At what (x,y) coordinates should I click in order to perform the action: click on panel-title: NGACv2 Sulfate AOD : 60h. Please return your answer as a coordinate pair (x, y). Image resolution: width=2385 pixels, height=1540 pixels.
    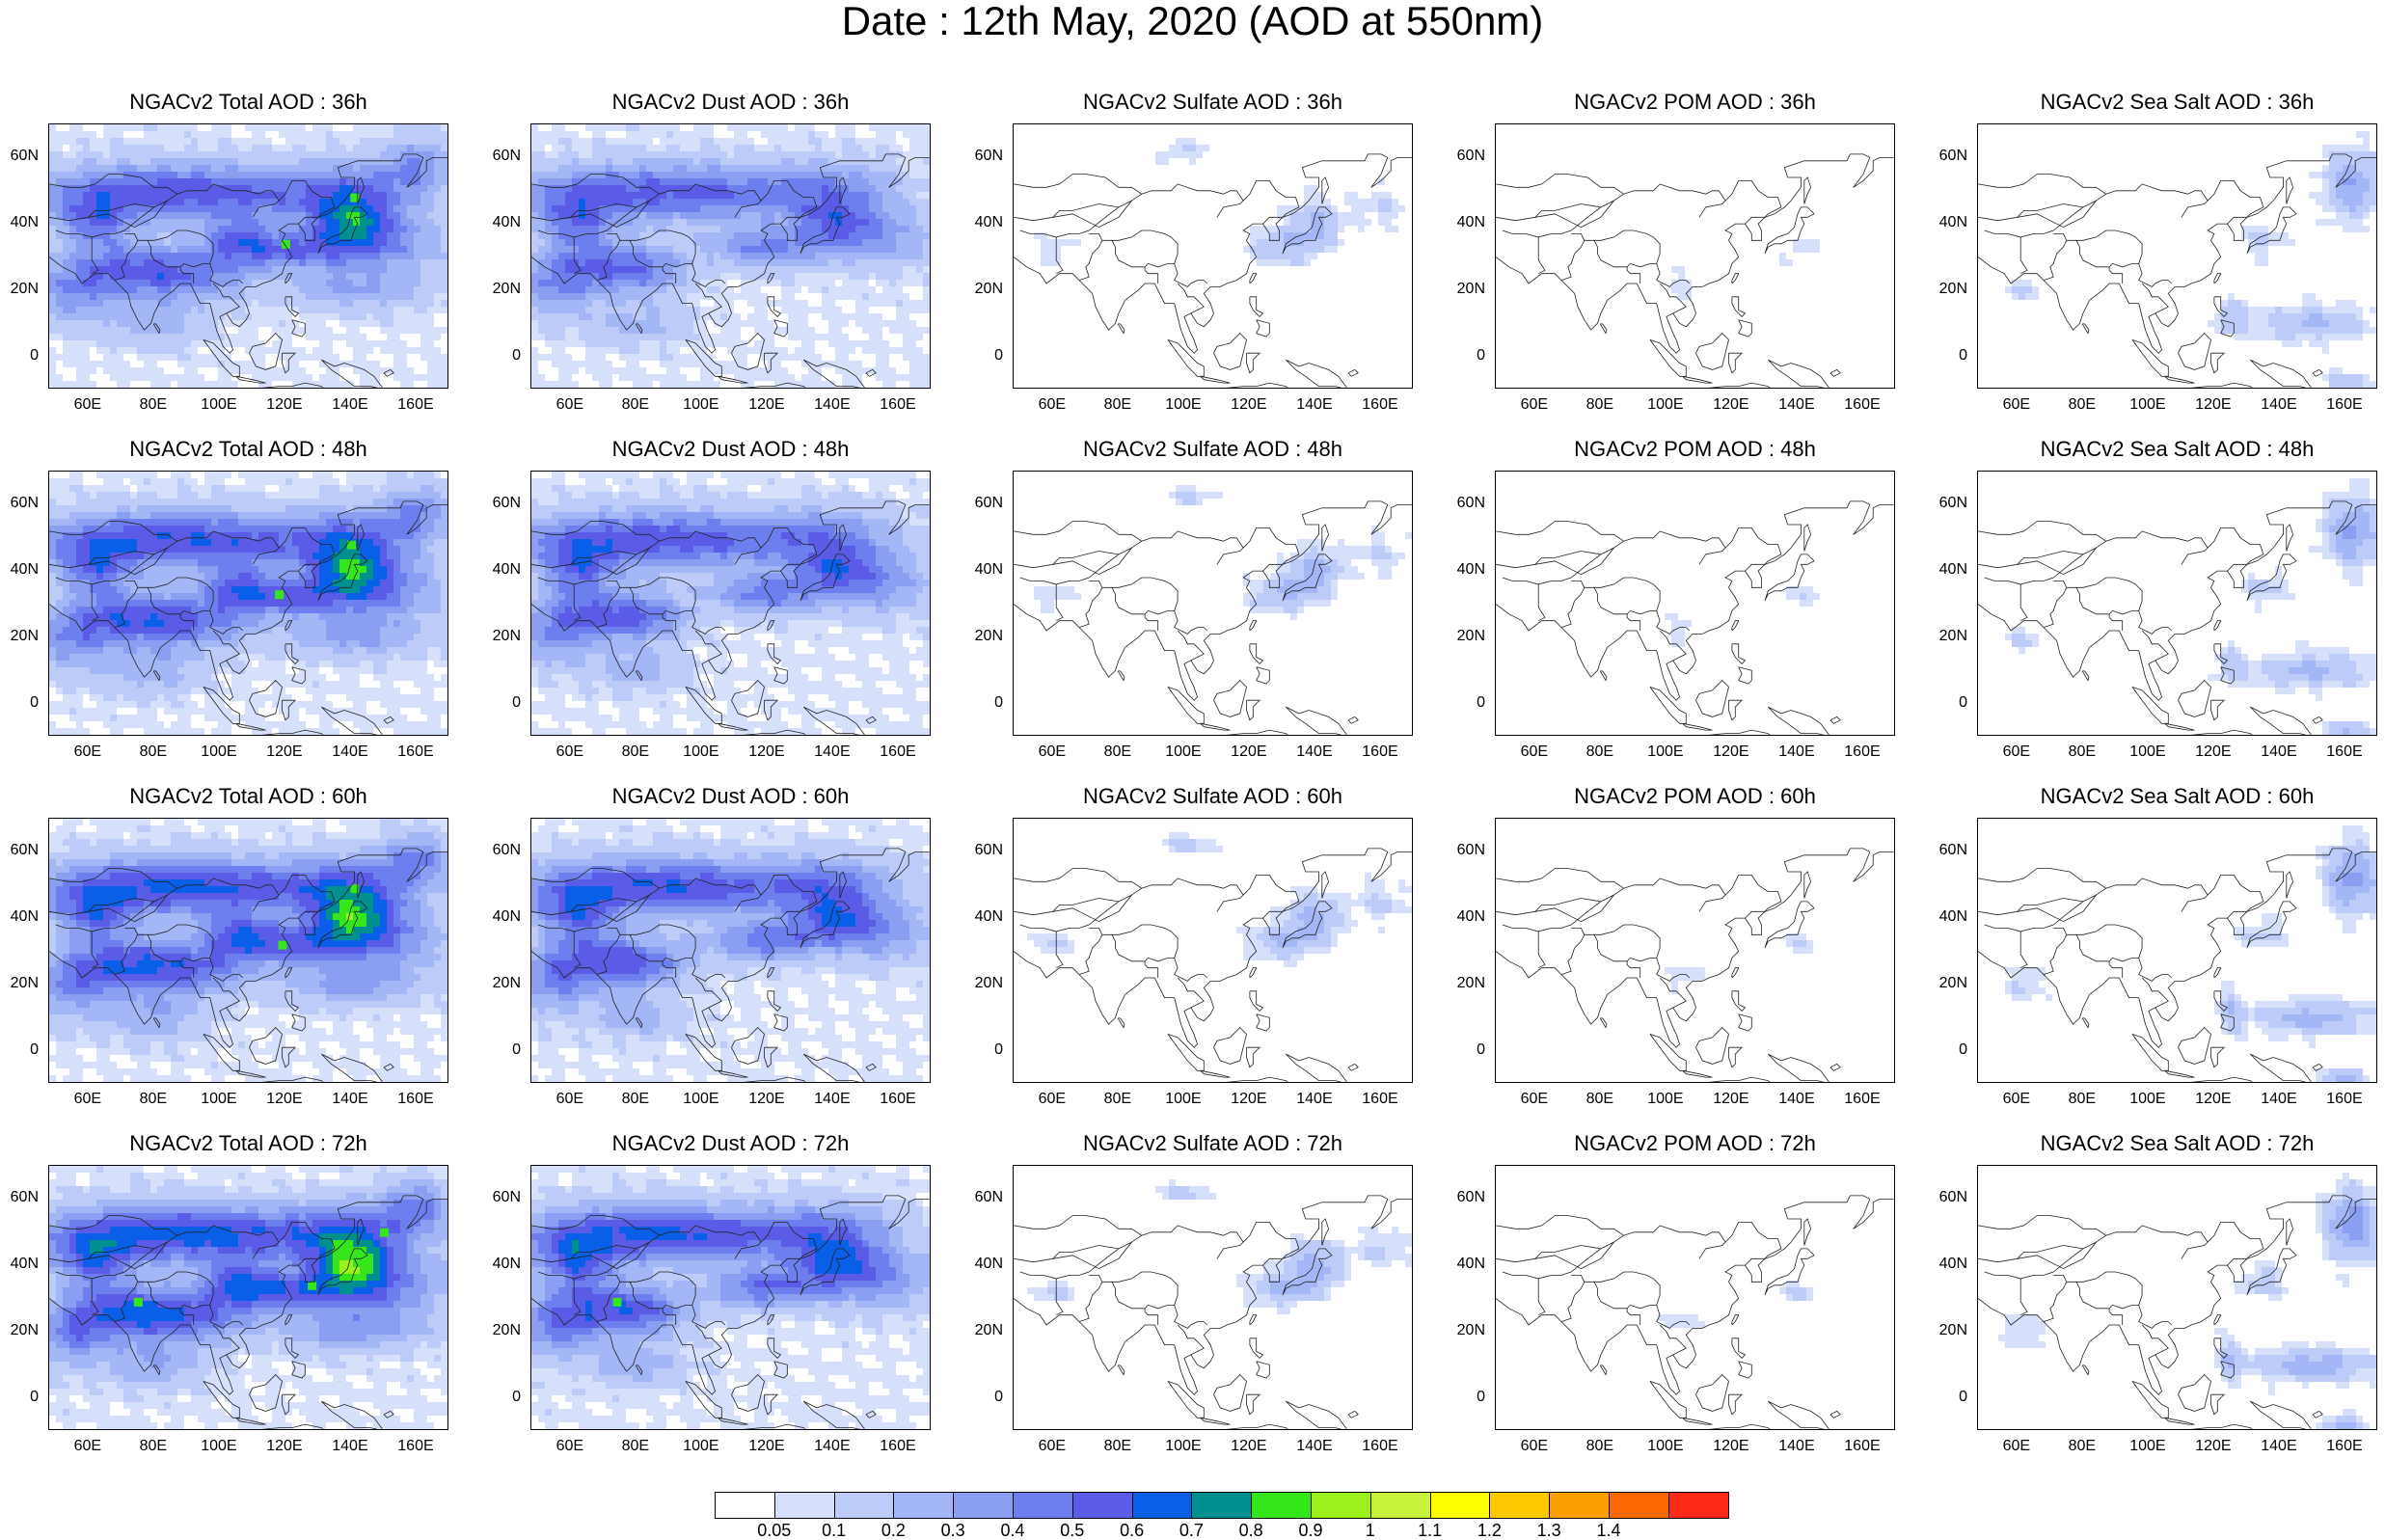
    Looking at the image, I should click on (1213, 796).